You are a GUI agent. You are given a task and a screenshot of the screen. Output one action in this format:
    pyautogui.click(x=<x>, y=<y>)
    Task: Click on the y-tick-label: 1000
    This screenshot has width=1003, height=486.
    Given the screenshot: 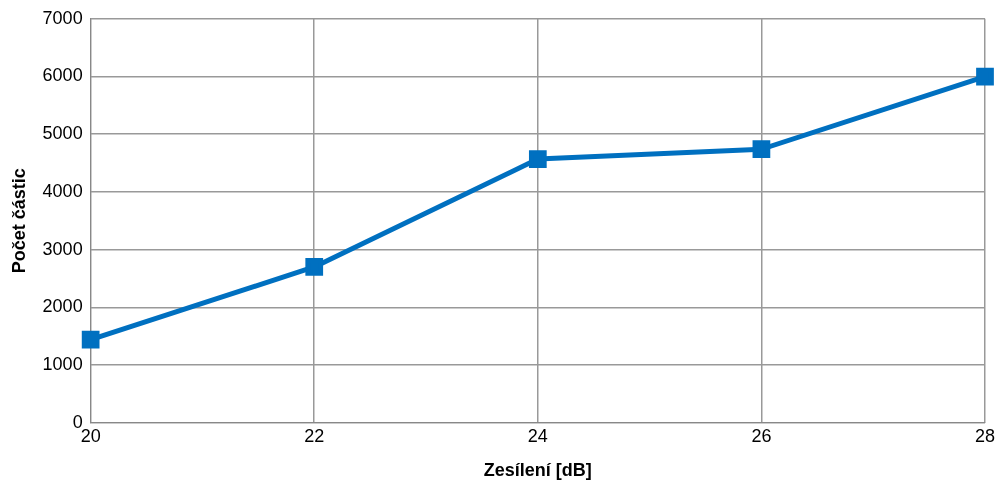 What is the action you would take?
    pyautogui.click(x=62, y=364)
    